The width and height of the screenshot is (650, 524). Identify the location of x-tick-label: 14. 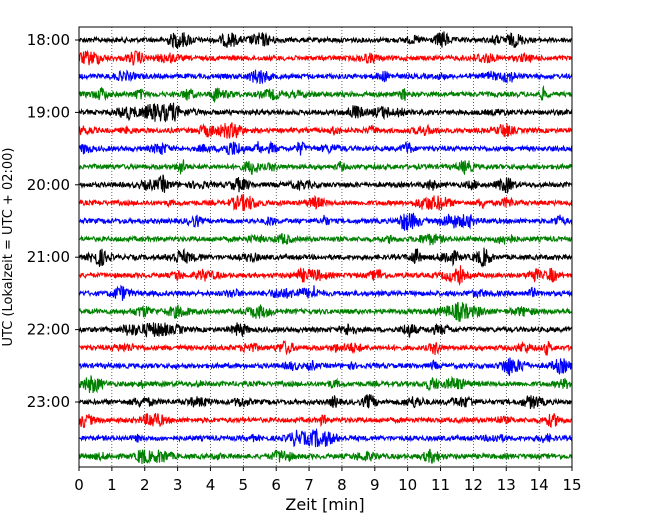
(539, 485).